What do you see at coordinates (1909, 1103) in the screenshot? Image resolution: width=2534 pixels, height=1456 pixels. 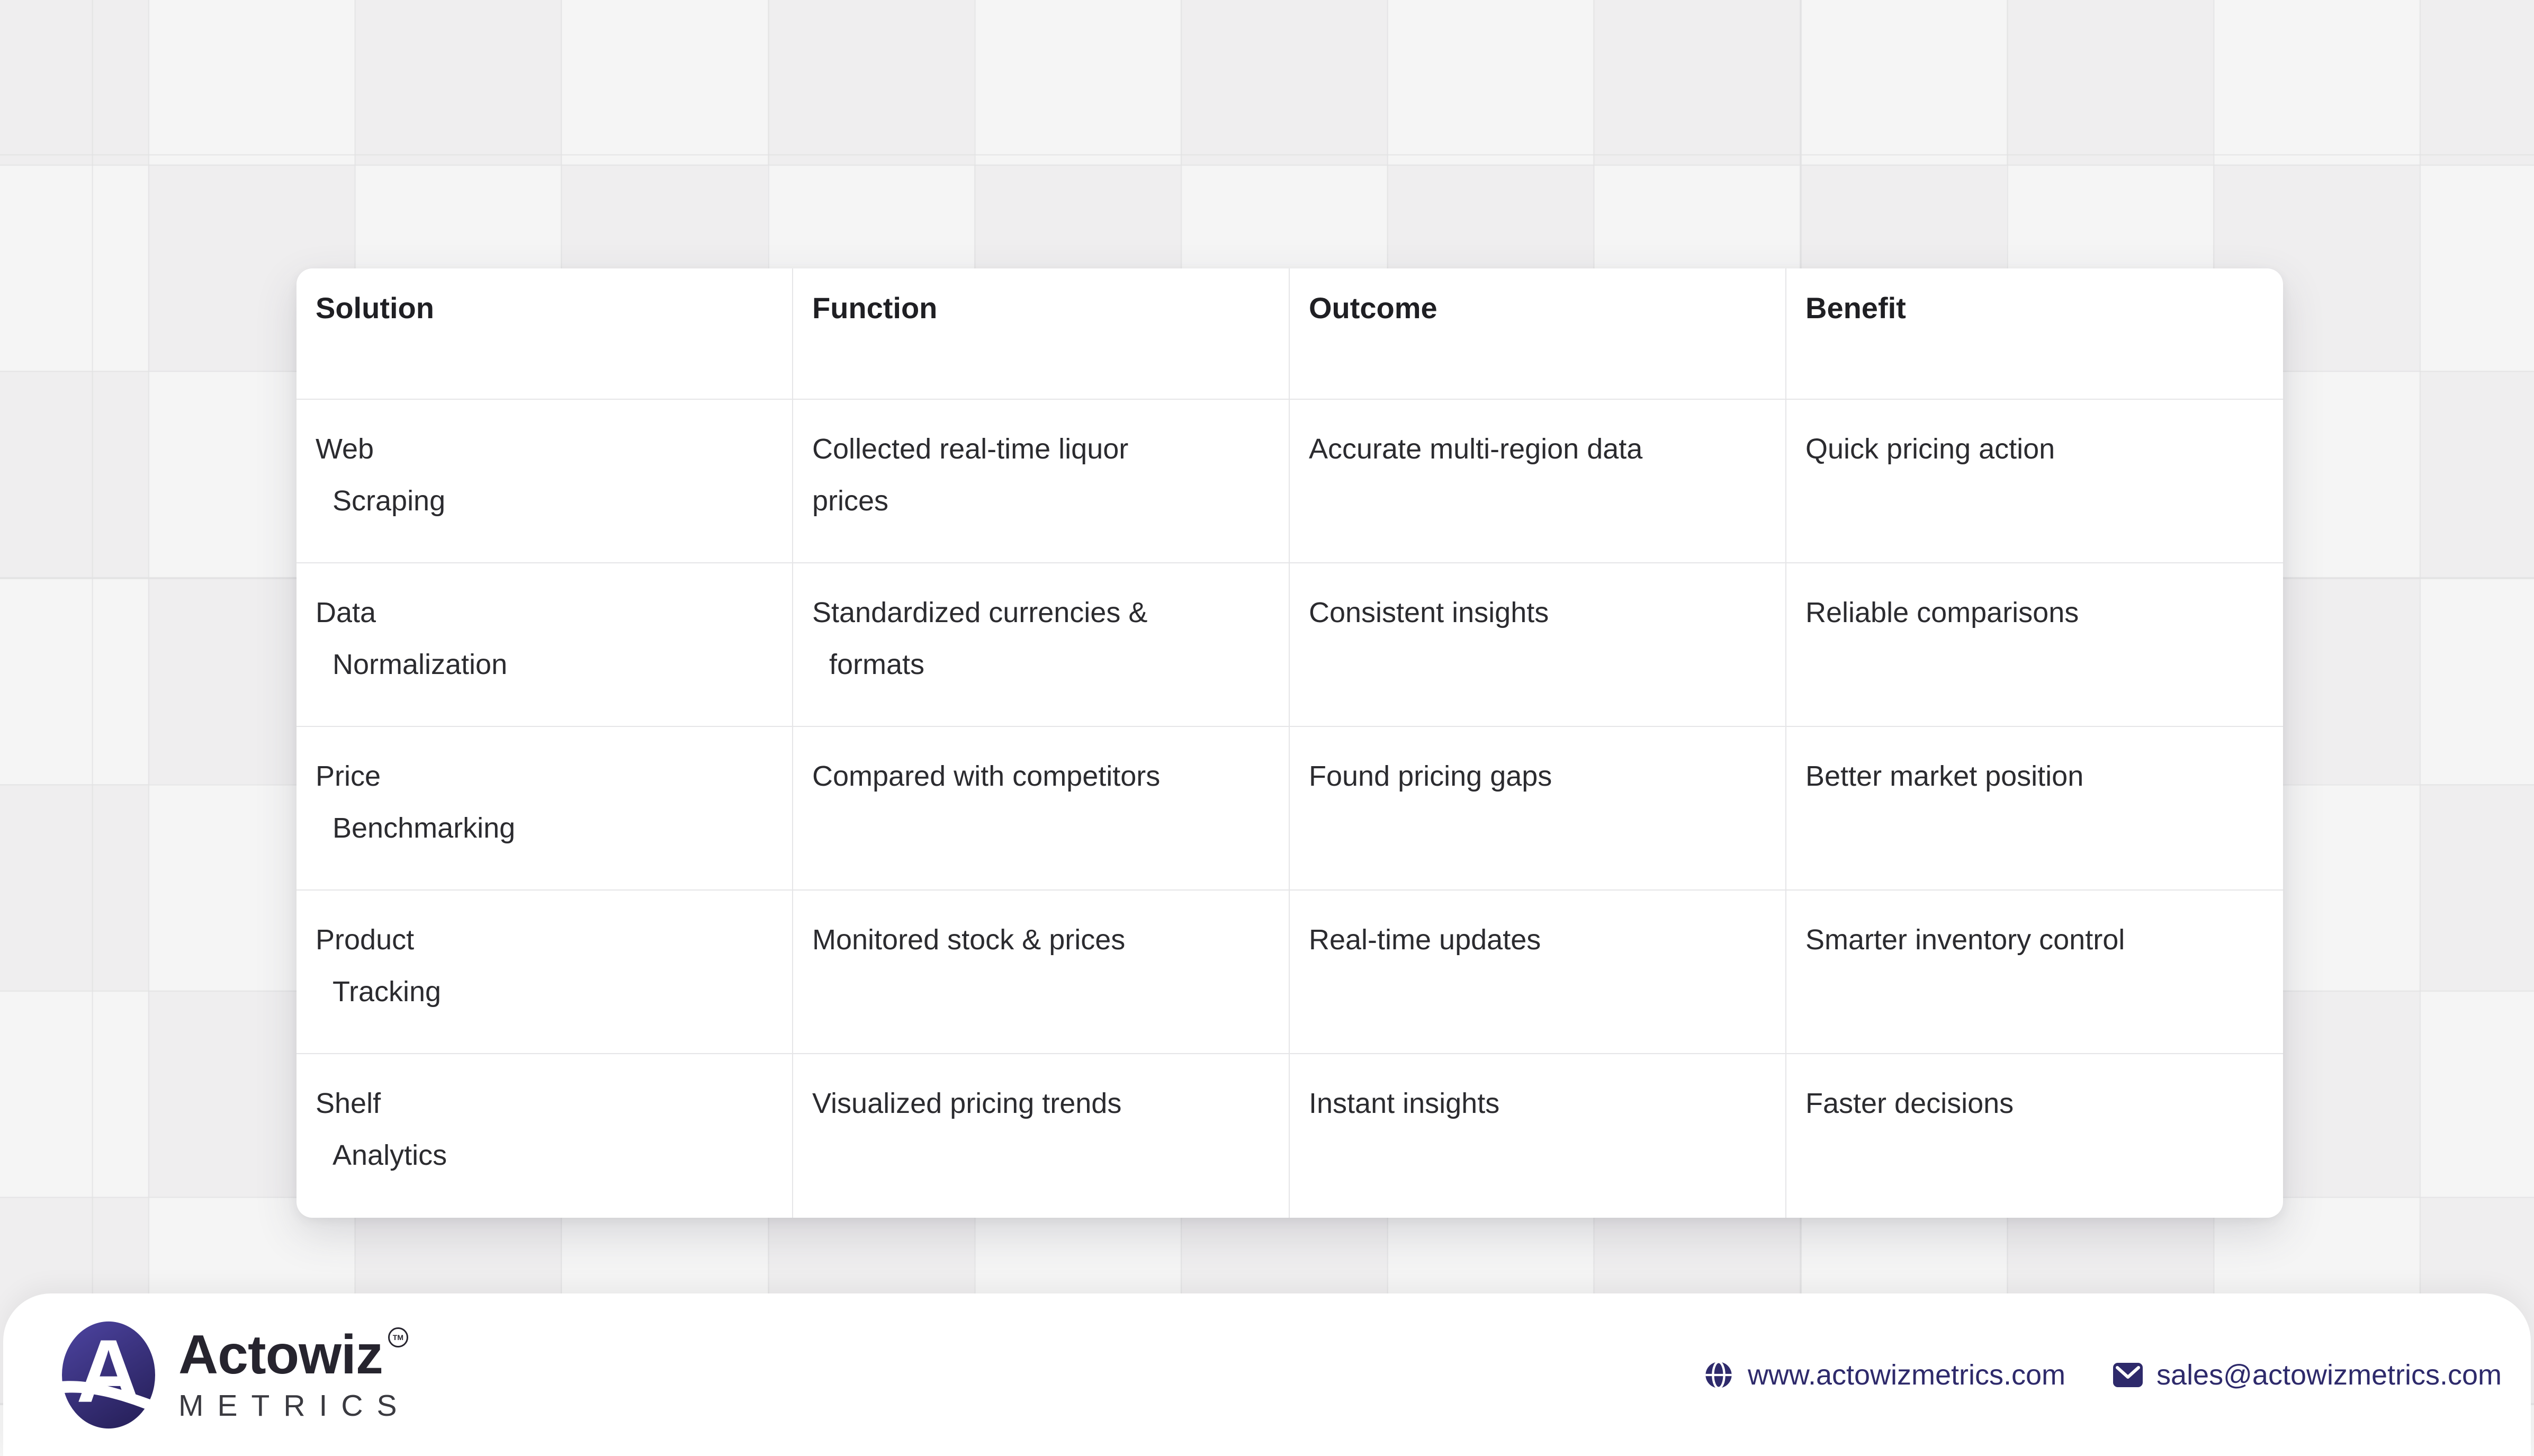 I see `cell-text: Faster decisions` at bounding box center [1909, 1103].